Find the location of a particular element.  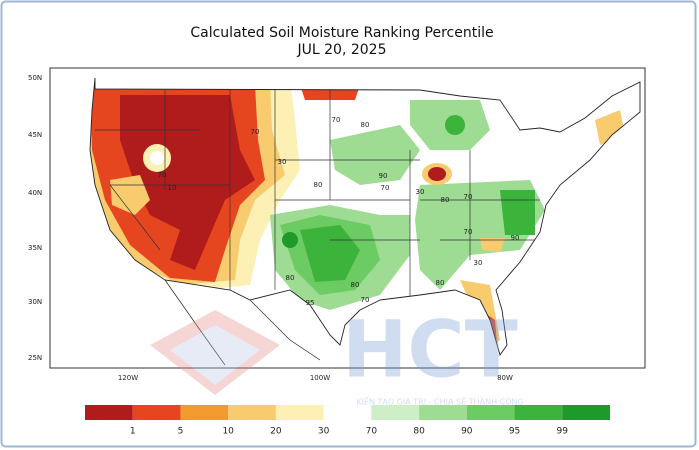

contour-label: 10 is located at coordinates (172, 188).